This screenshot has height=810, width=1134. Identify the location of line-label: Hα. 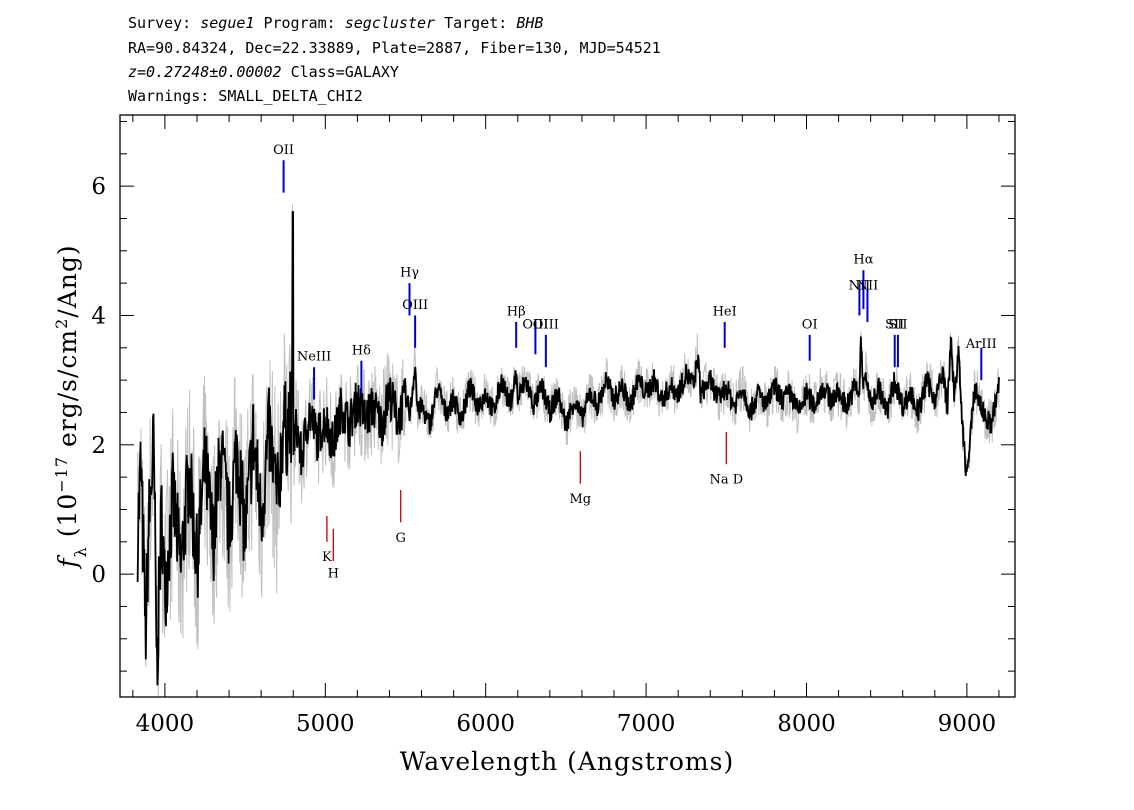
(863, 260).